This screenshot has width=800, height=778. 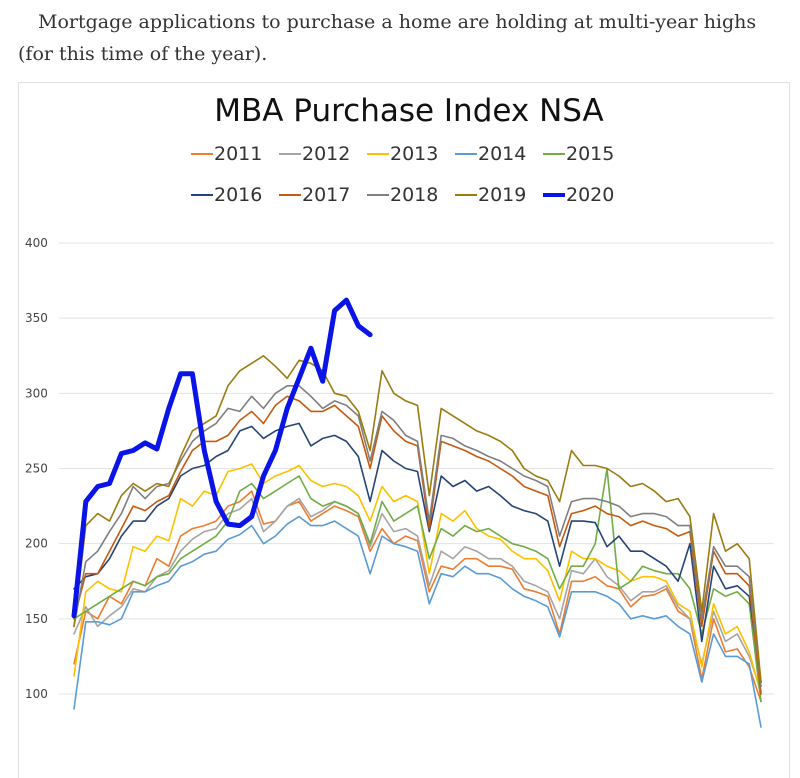 I want to click on legend-label-2011: 2011, so click(x=238, y=154).